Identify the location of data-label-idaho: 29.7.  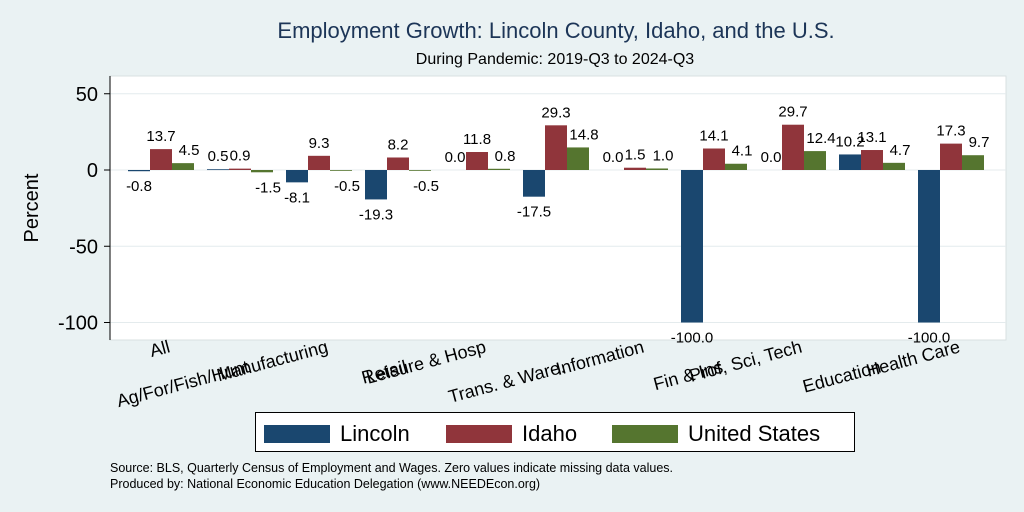
(792, 112).